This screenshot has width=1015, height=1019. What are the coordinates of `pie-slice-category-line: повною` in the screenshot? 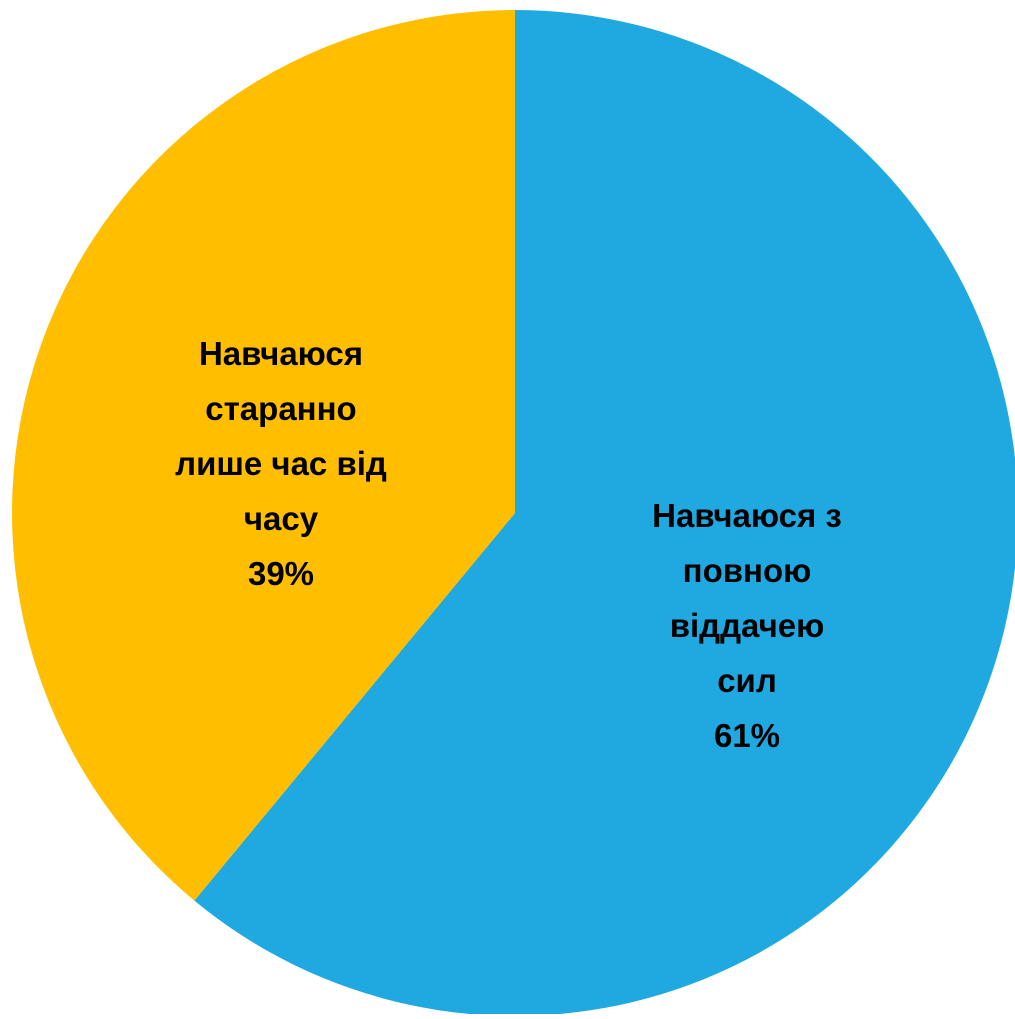 It's located at (747, 570).